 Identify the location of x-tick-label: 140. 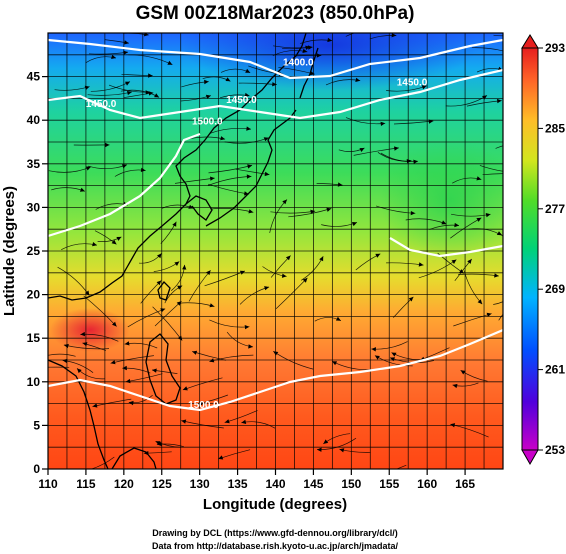
(275, 484).